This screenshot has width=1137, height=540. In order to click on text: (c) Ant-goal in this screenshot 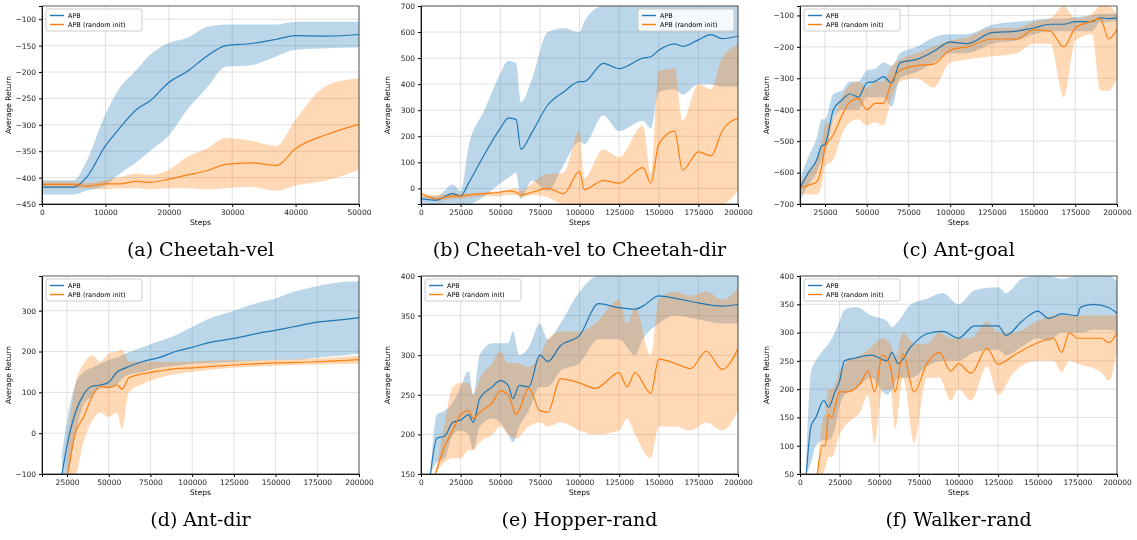, I will do `click(958, 249)`.